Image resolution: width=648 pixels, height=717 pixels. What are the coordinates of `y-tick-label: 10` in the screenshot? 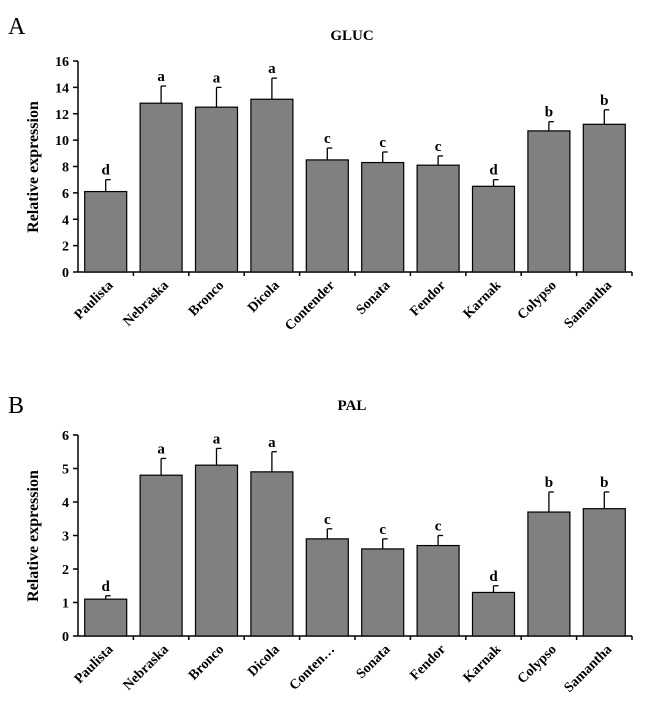 It's located at (62, 141).